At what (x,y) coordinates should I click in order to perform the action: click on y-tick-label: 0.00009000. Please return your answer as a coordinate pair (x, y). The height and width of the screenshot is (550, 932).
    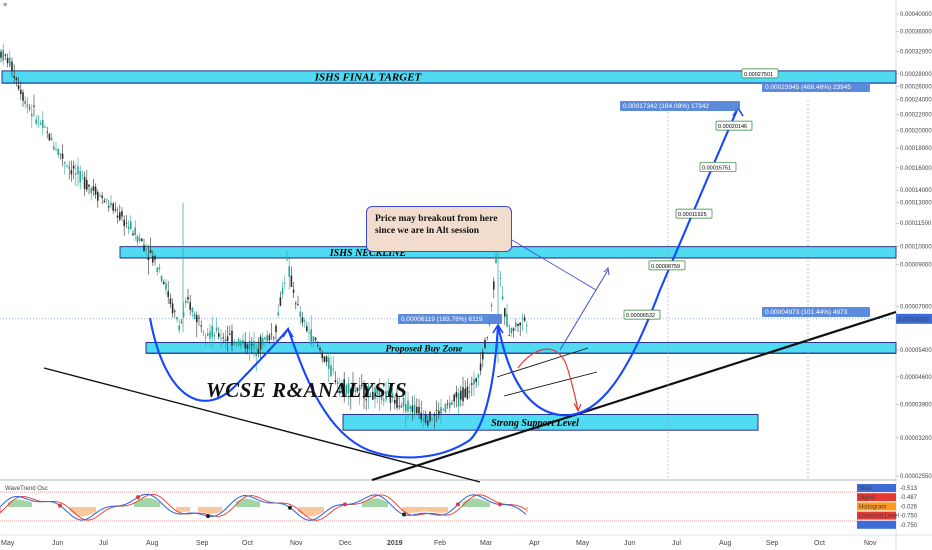
    Looking at the image, I should click on (916, 265).